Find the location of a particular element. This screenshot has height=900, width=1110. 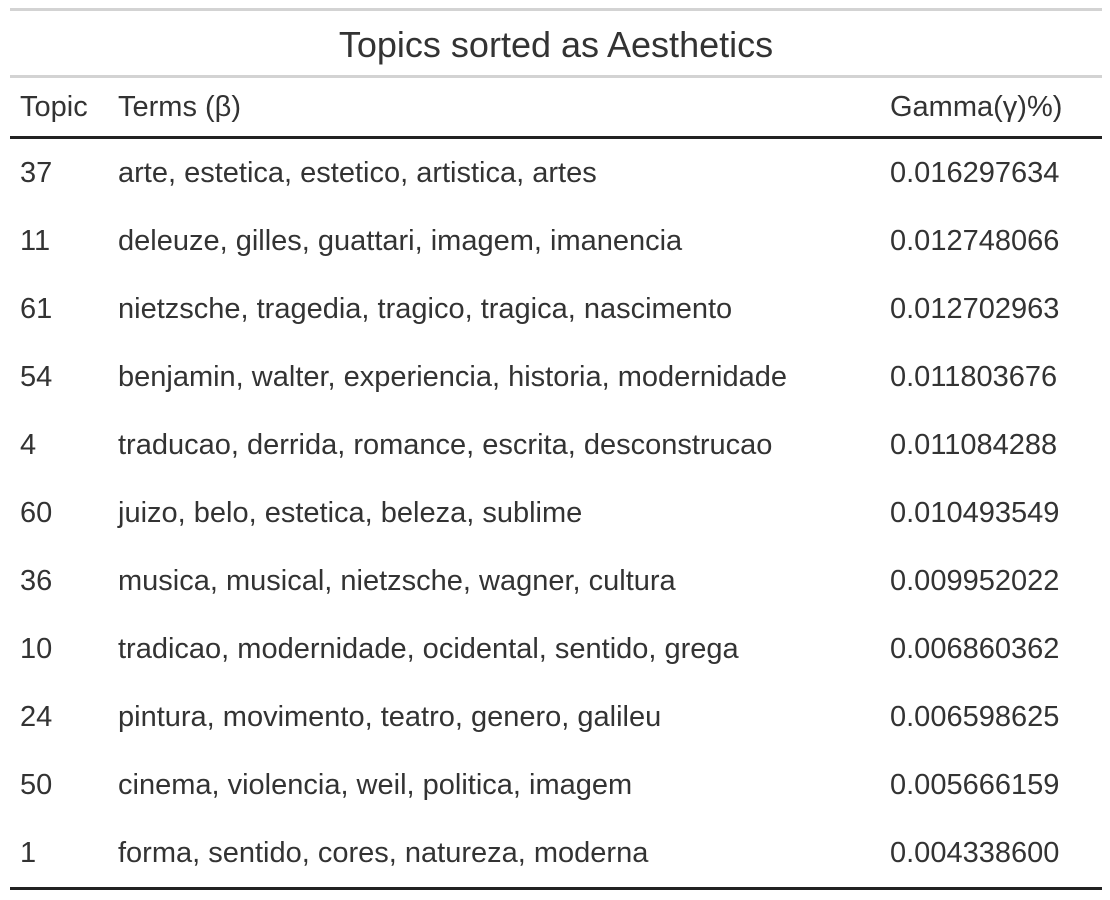

gamma-cell: 0.006860362 is located at coordinates (975, 648).